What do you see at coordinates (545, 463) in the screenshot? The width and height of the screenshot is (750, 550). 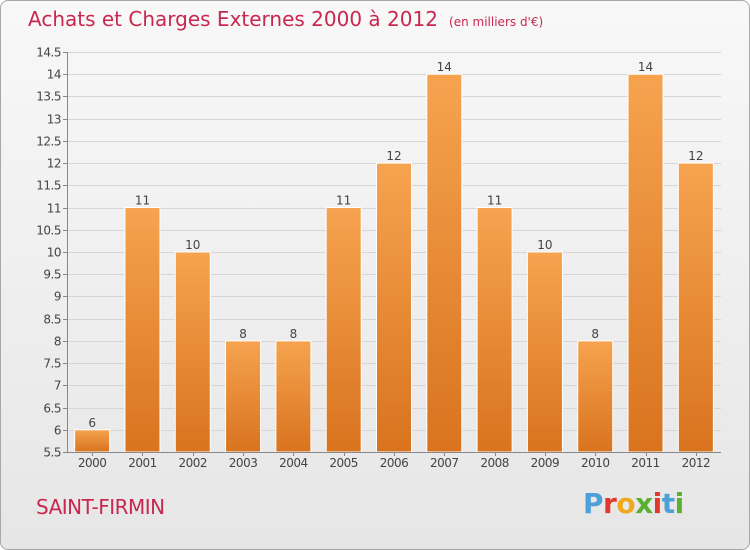 I see `x-tick-label: 2009` at bounding box center [545, 463].